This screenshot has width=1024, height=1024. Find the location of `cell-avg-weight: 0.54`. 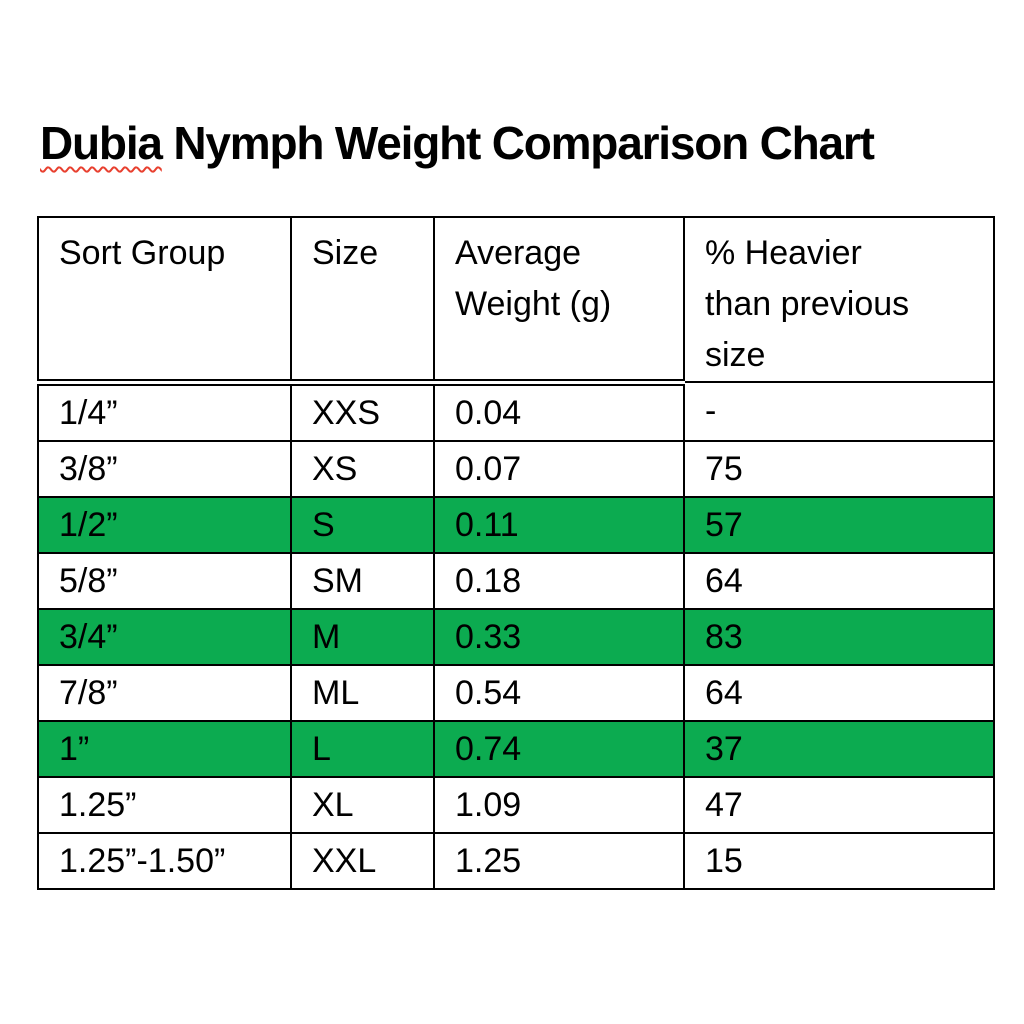

cell-avg-weight: 0.54 is located at coordinates (559, 692).